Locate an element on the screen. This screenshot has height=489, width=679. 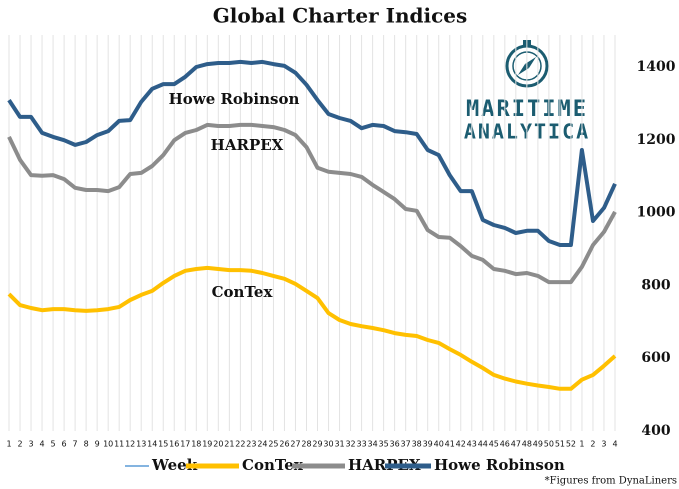
x-tick-label: 31 is located at coordinates (339, 444).